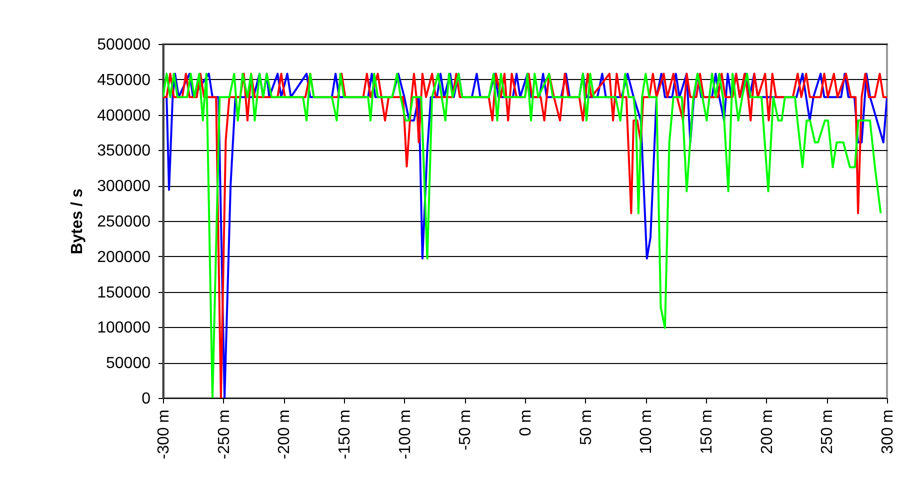 The width and height of the screenshot is (900, 503). What do you see at coordinates (128, 363) in the screenshot?
I see `y-tick-label: 50000` at bounding box center [128, 363].